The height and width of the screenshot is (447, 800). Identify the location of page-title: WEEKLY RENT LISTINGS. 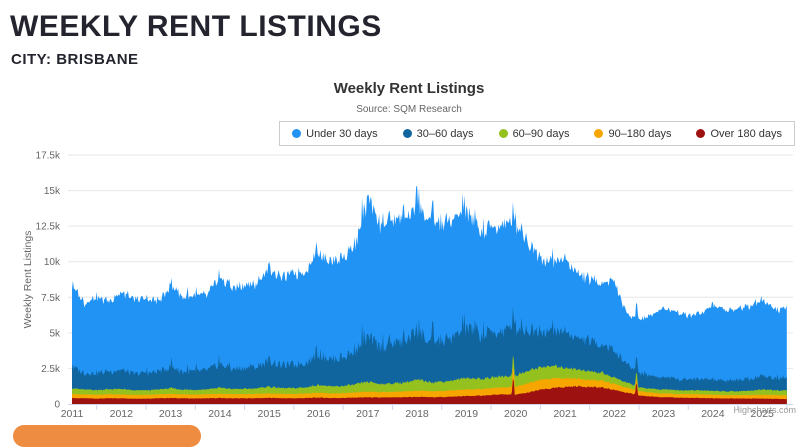
(196, 26).